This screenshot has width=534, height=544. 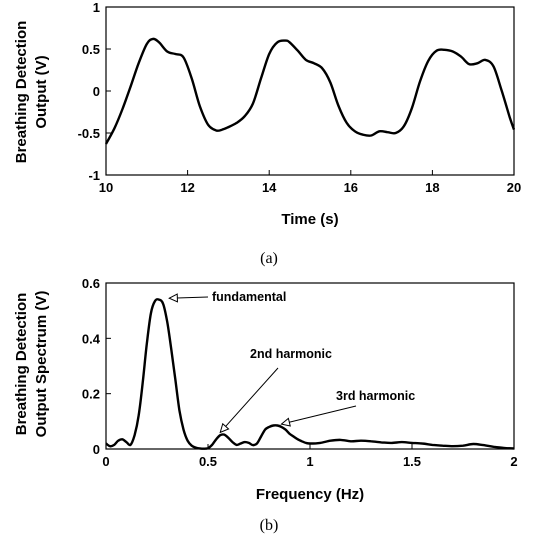 What do you see at coordinates (291, 362) in the screenshot?
I see `annotations-b: fundamental 2nd harmonic 3rd harmonic` at bounding box center [291, 362].